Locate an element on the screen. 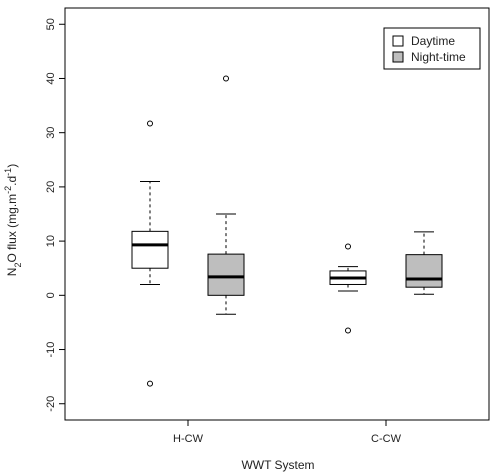 This screenshot has height=474, width=491. x-axis-label: WWT System is located at coordinates (277, 465).